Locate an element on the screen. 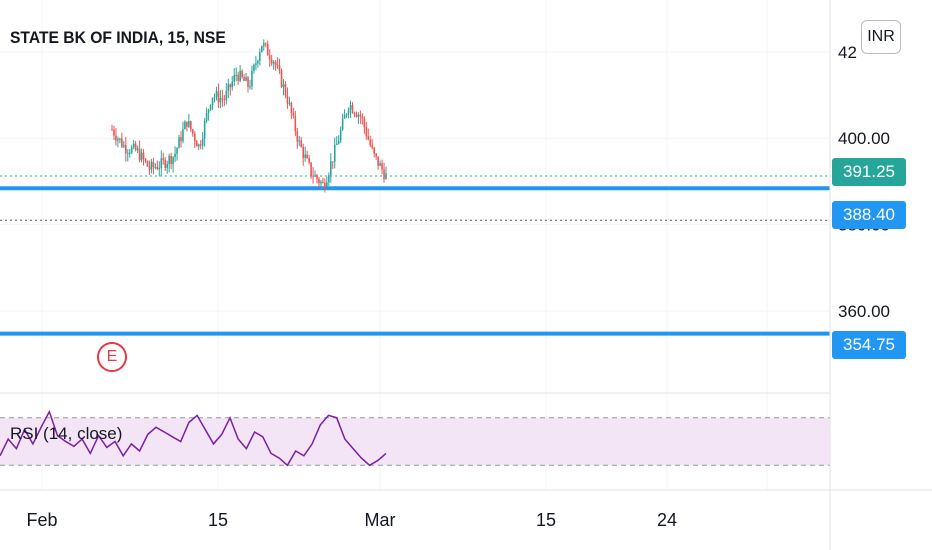 This screenshot has width=932, height=550. rsi-band is located at coordinates (415, 441).